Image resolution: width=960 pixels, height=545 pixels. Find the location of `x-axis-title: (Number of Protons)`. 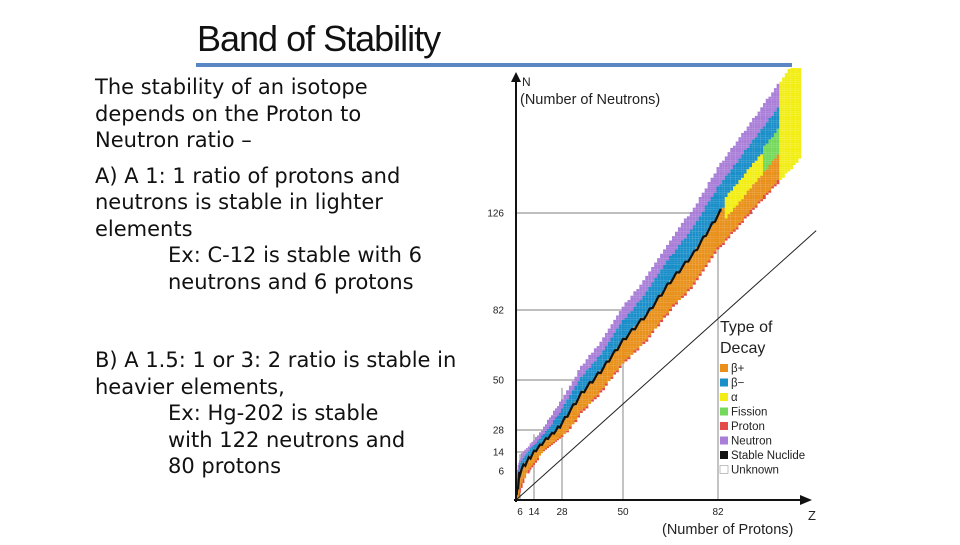

x-axis-title: (Number of Protons) is located at coordinates (727, 530).